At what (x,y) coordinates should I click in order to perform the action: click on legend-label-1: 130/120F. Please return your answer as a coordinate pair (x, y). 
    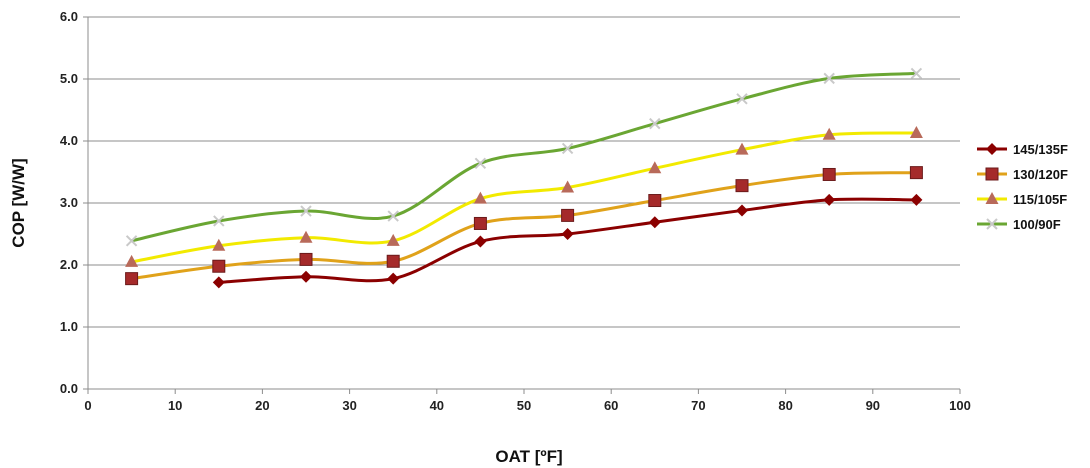
    Looking at the image, I should click on (1040, 174).